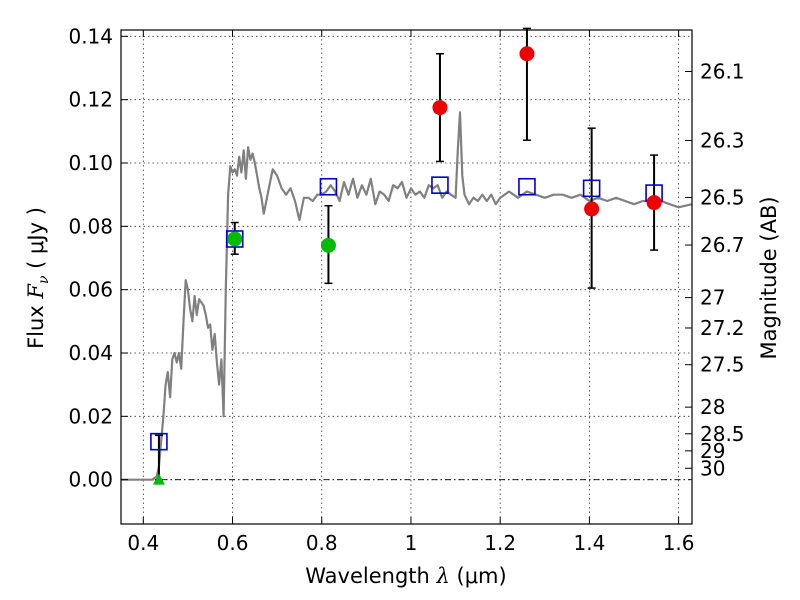 The width and height of the screenshot is (800, 600). What do you see at coordinates (712, 451) in the screenshot?
I see `y2-tick-label: 29` at bounding box center [712, 451].